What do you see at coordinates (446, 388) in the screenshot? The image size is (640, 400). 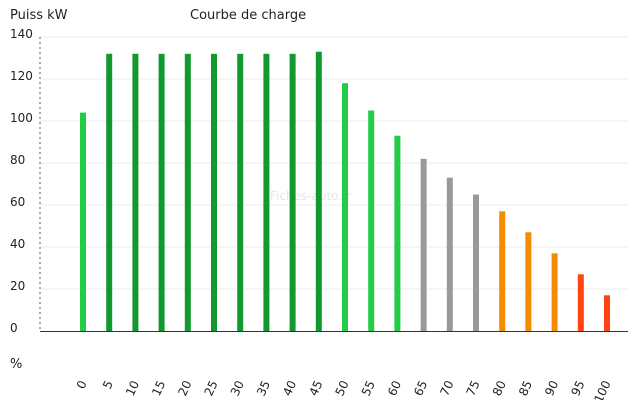 I see `x-tick-label: 70` at bounding box center [446, 388].